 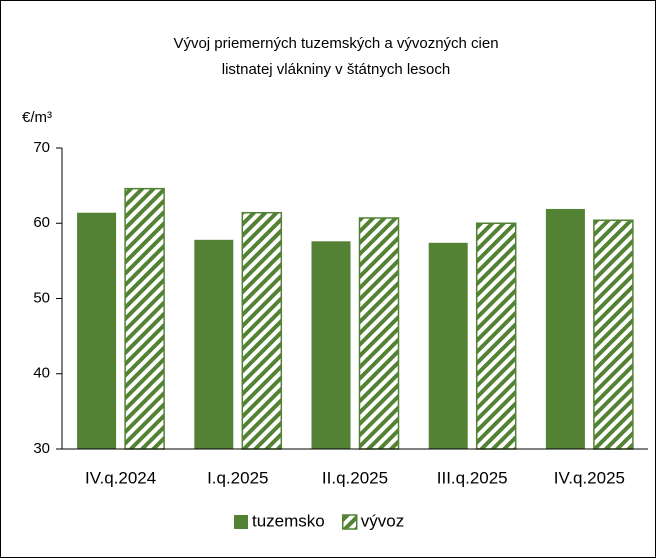 I want to click on x-tick-label: III.q.2025, so click(x=472, y=477).